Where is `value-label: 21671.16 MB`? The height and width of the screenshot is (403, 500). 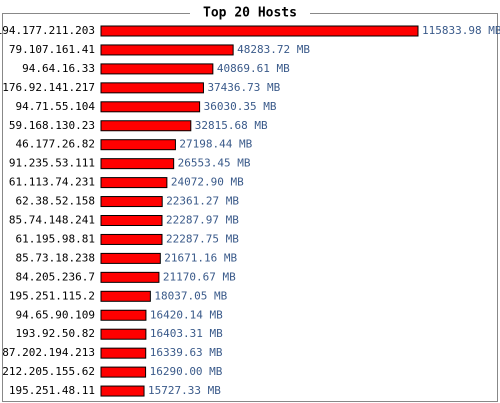 value-label: 21671.16 MB is located at coordinates (200, 257).